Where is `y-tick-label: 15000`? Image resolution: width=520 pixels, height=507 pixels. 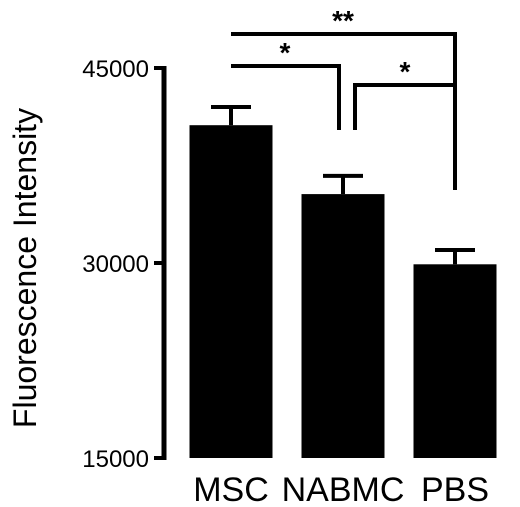
y-tick-label: 15000 is located at coordinates (115, 459).